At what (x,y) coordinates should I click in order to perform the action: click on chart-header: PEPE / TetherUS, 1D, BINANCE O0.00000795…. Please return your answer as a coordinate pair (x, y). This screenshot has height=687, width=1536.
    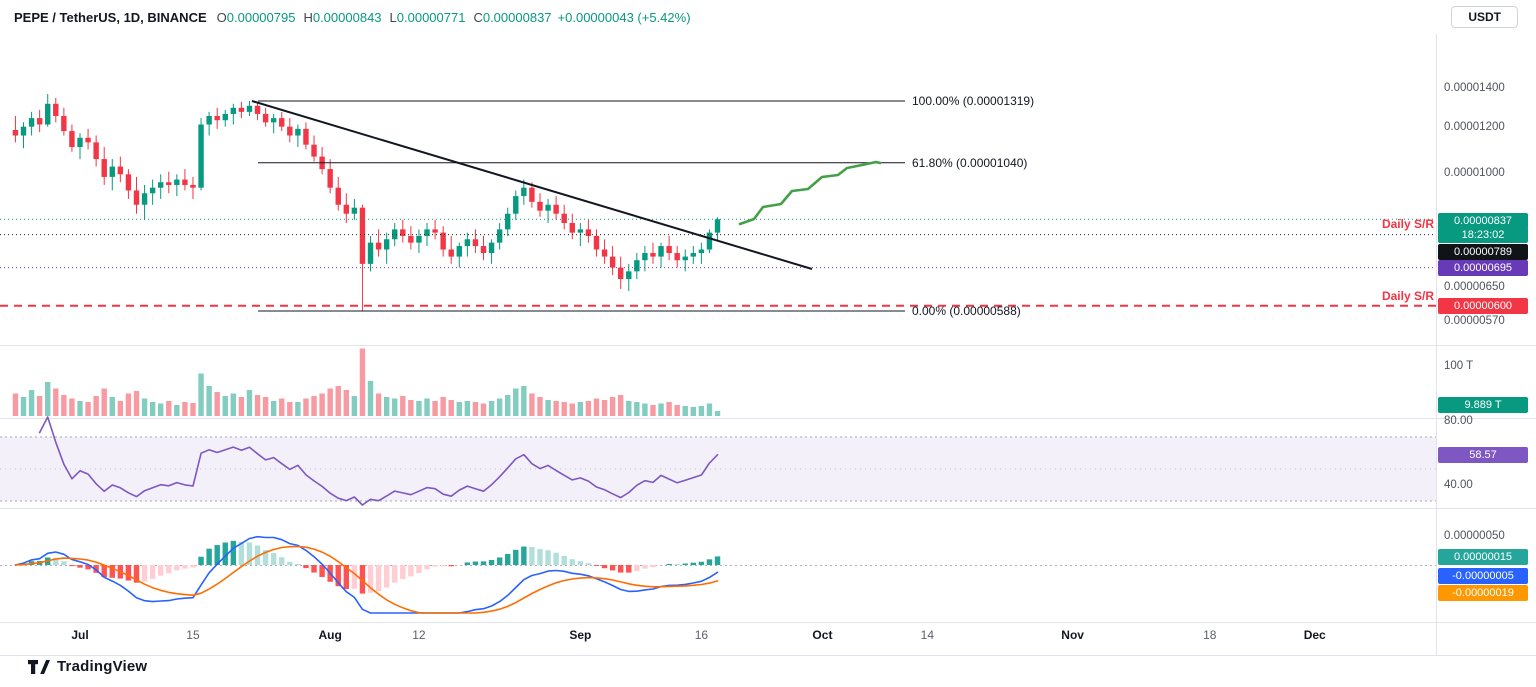
    Looking at the image, I should click on (768, 17).